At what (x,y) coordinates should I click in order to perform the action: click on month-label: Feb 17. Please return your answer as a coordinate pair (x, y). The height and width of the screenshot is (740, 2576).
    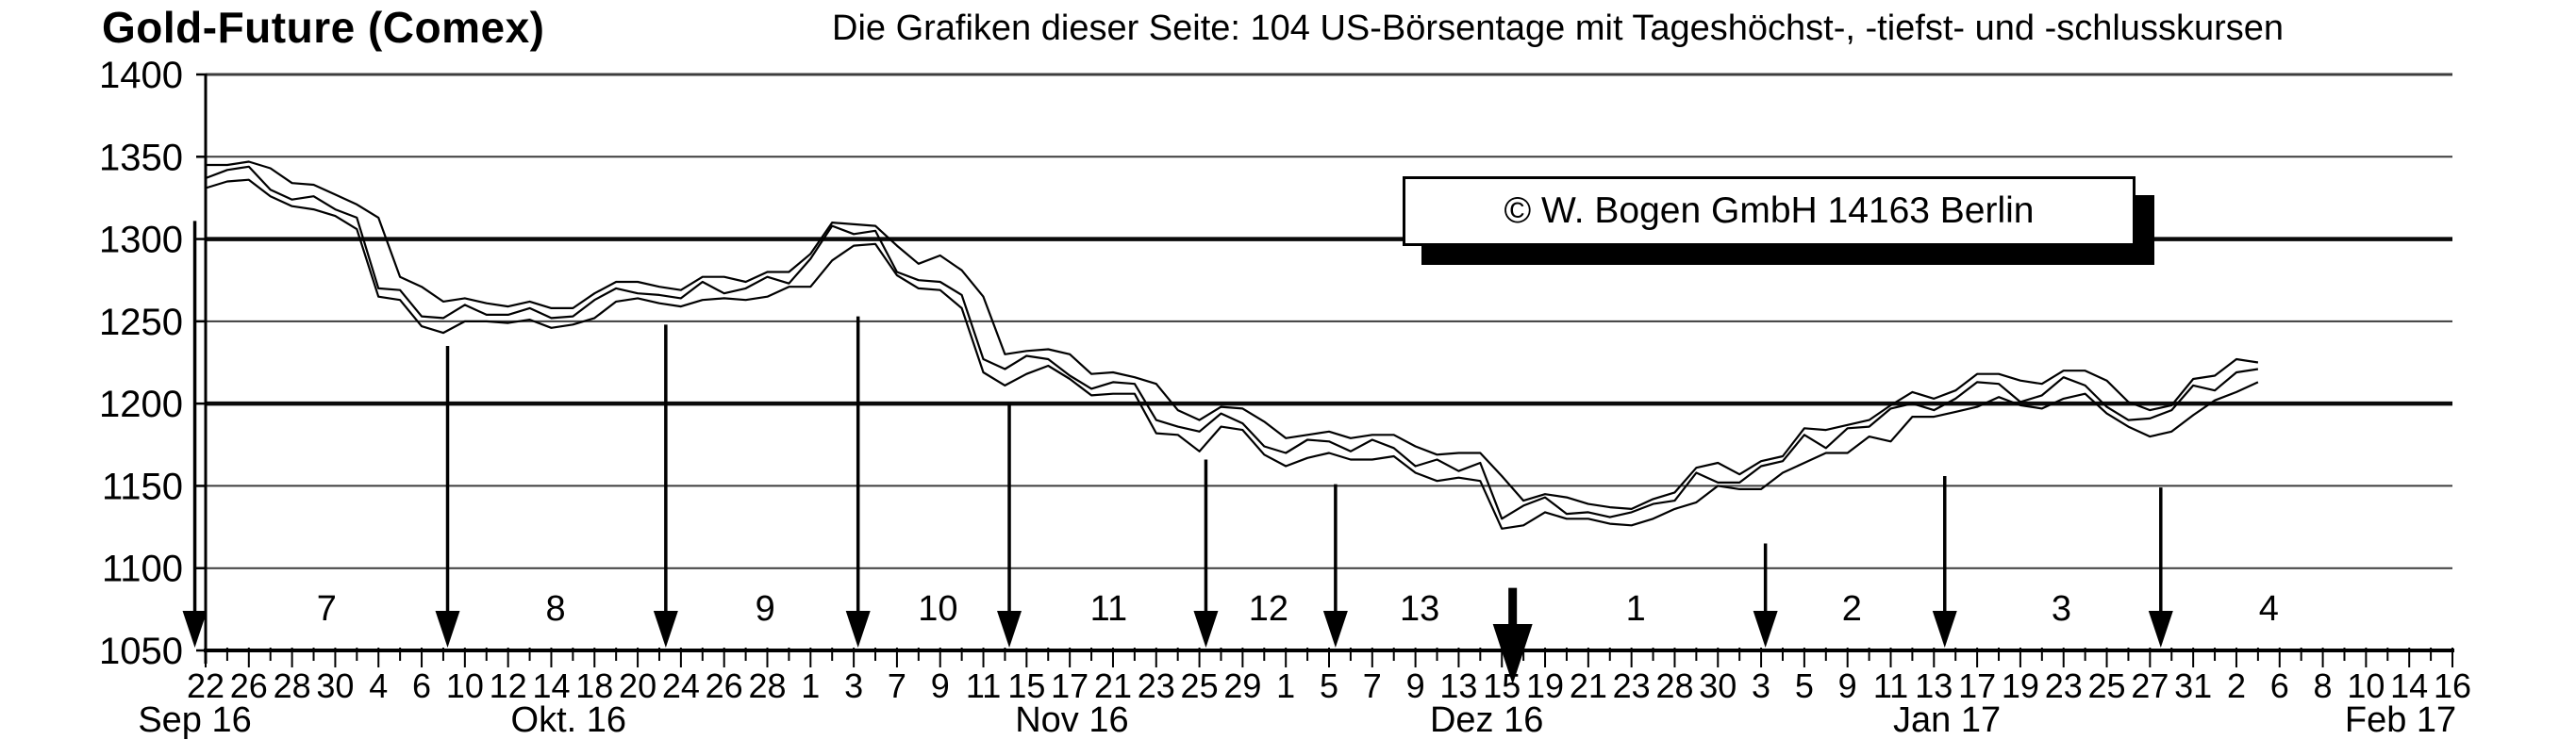
    Looking at the image, I should click on (2400, 720).